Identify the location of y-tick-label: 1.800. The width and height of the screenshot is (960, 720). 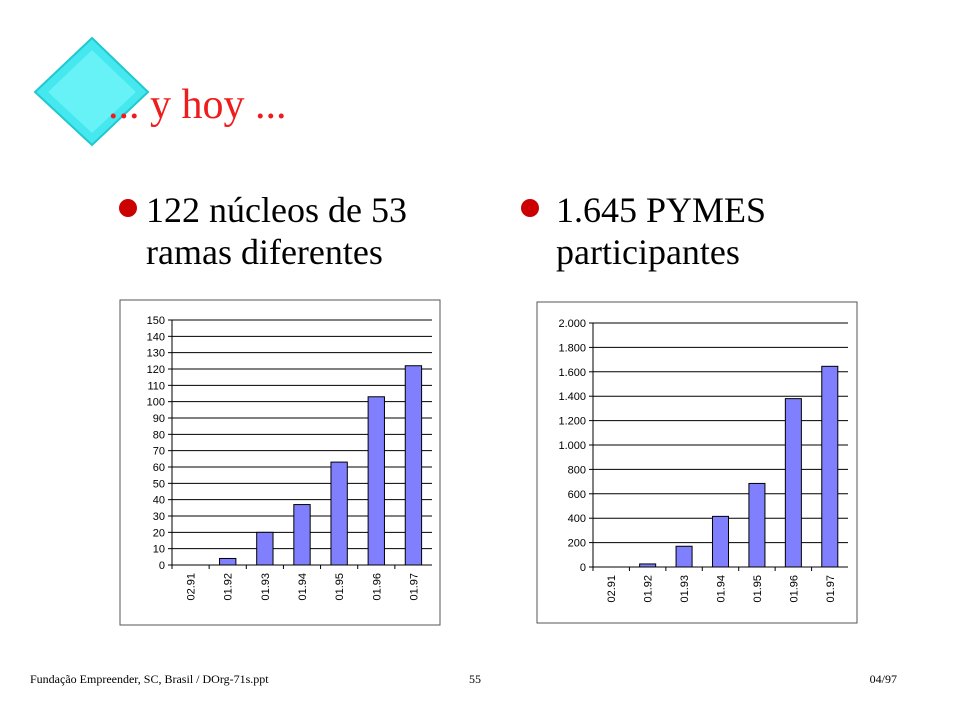
(572, 348).